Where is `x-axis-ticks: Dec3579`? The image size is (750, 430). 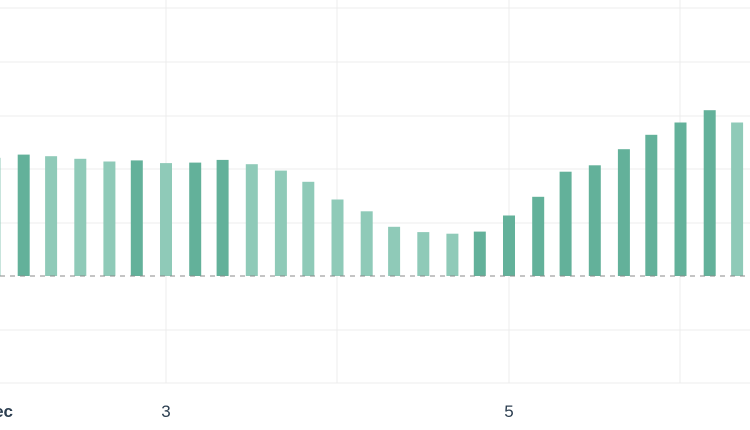
x-axis-ticks: Dec3579 is located at coordinates (257, 411).